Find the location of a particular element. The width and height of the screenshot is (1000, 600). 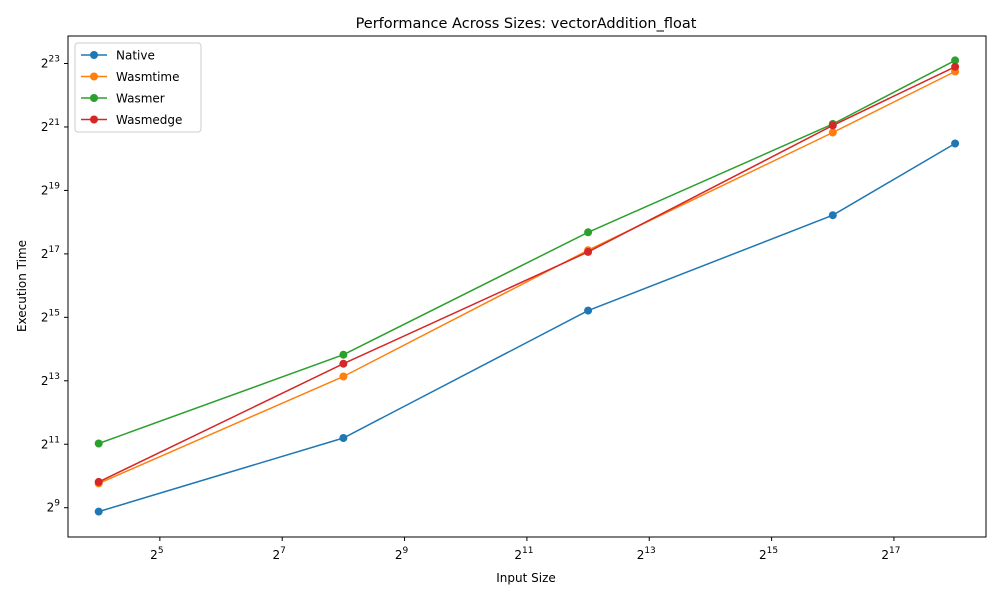

y-tick-label: 223 is located at coordinates (50, 63).